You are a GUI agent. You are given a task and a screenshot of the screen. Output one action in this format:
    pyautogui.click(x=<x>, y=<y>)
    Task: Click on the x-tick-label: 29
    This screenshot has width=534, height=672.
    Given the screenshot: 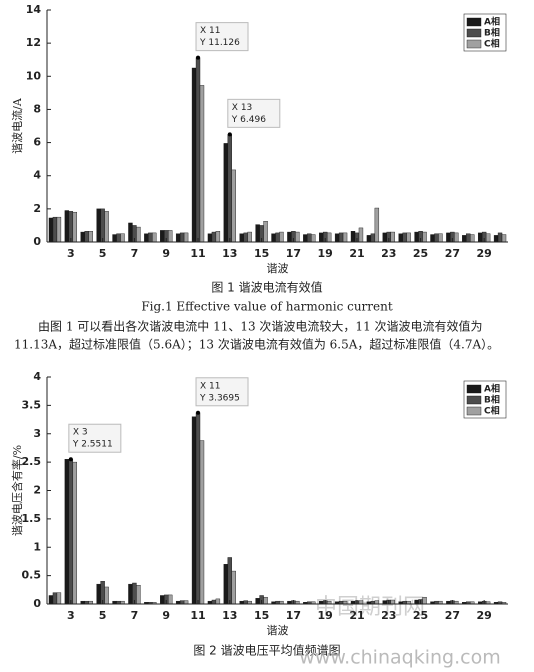 What is the action you would take?
    pyautogui.click(x=483, y=253)
    